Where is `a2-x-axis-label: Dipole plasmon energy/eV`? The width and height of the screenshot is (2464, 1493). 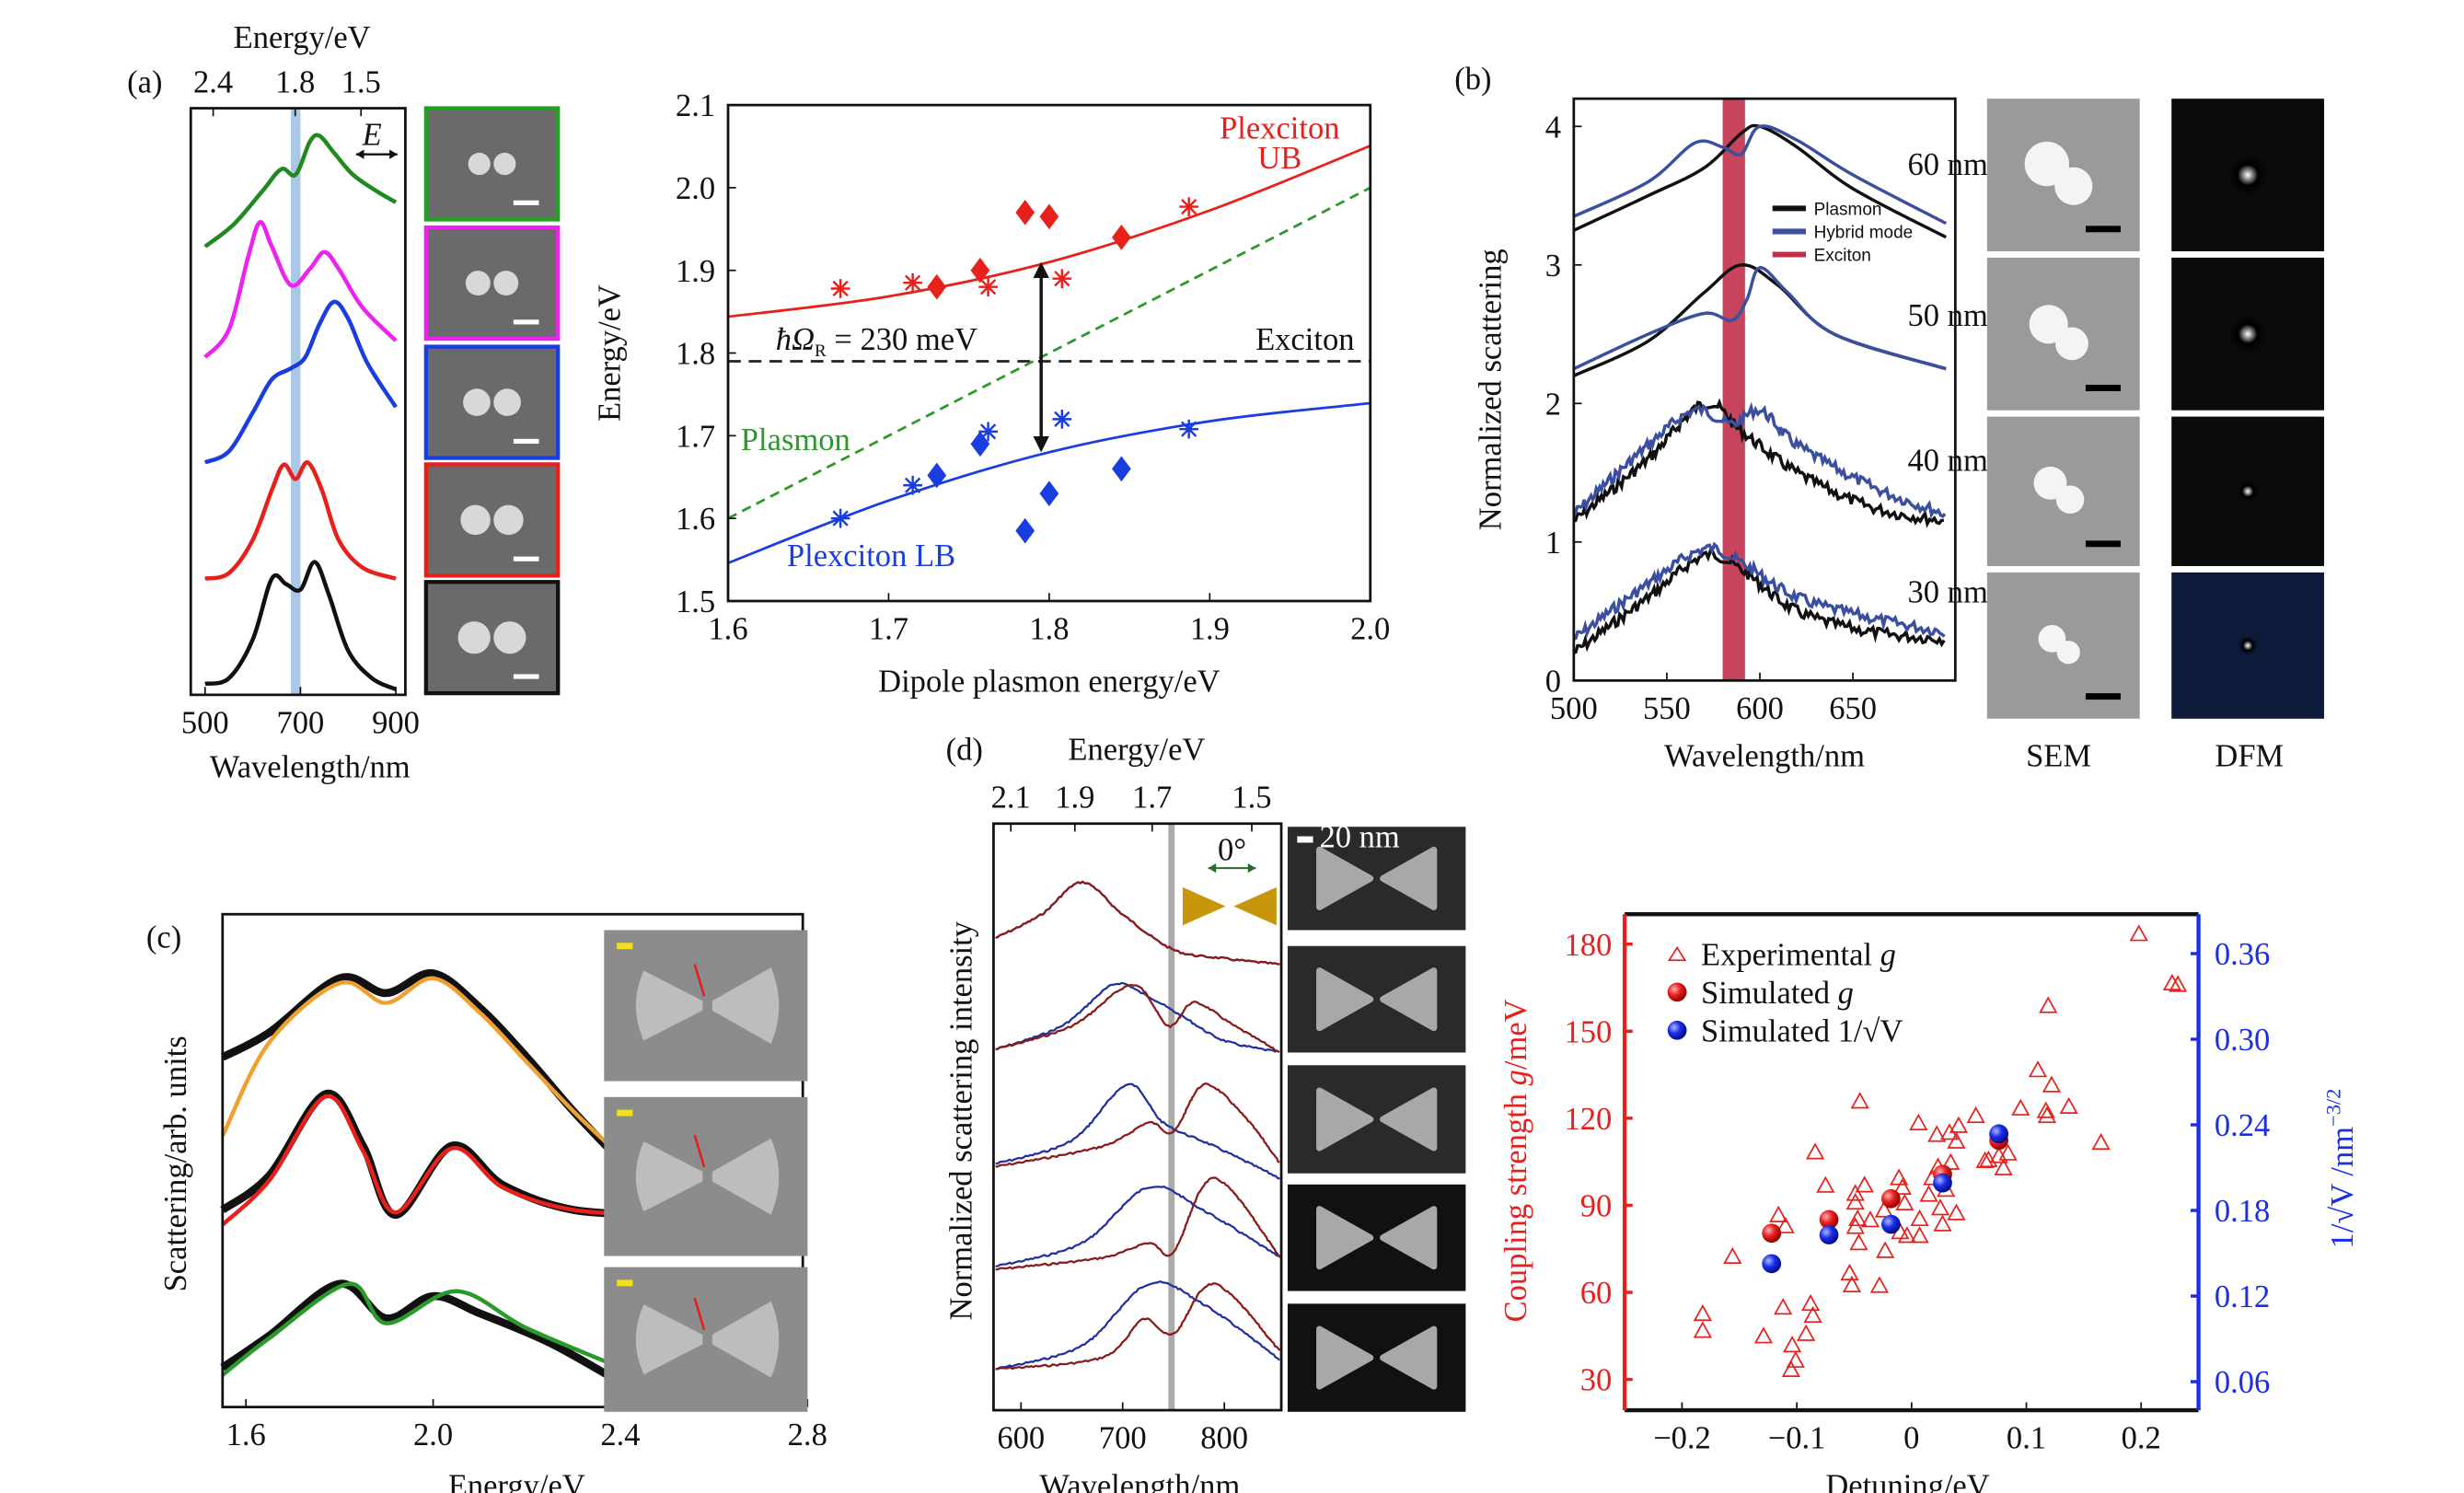
a2-x-axis-label: Dipole plasmon energy/eV is located at coordinates (1049, 681).